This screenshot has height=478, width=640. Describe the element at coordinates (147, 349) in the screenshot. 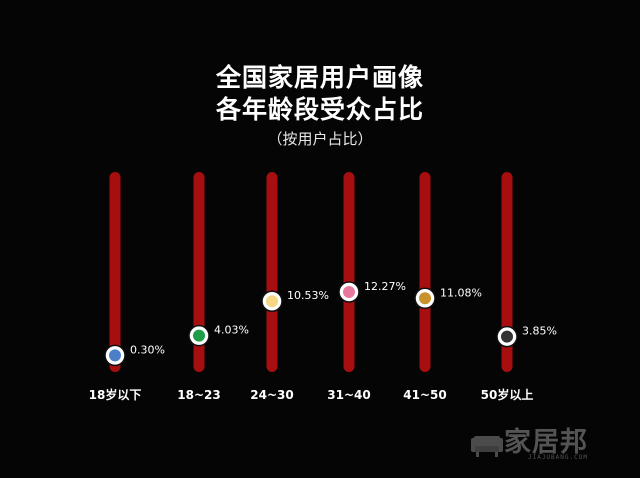

I see `value-label-0: 0.30%` at that location.